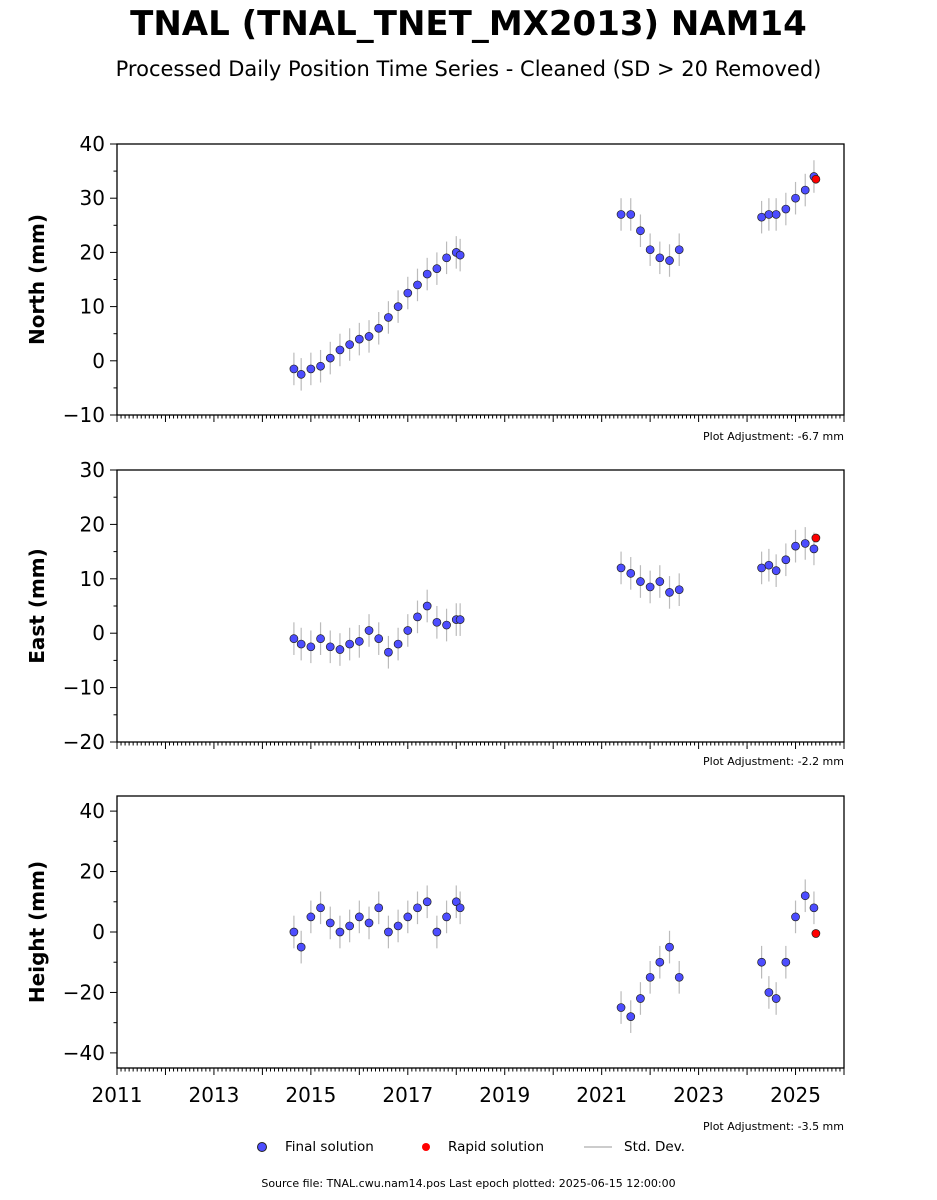 This screenshot has width=937, height=1200. What do you see at coordinates (426, 1147) in the screenshot?
I see `legend-rapid-marker` at bounding box center [426, 1147].